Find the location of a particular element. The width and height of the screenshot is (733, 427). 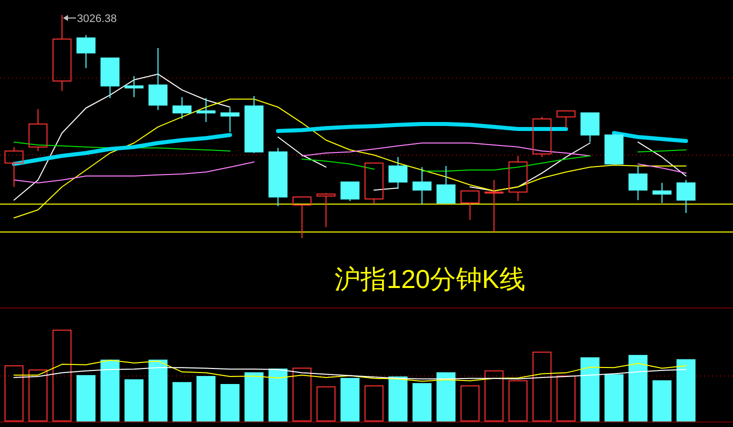

annotation: 3026.38 is located at coordinates (97, 19).